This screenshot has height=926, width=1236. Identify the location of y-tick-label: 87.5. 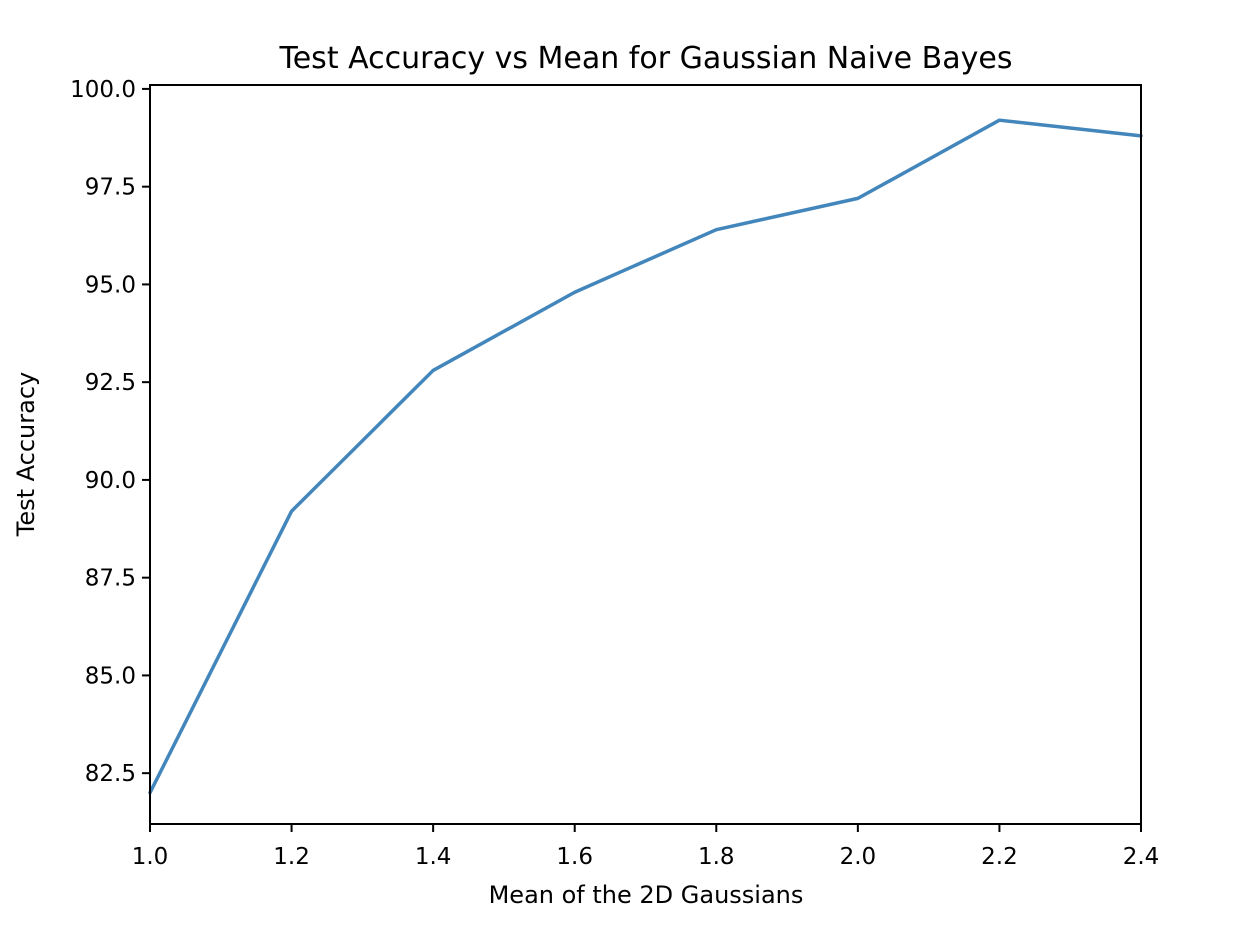
(110, 579).